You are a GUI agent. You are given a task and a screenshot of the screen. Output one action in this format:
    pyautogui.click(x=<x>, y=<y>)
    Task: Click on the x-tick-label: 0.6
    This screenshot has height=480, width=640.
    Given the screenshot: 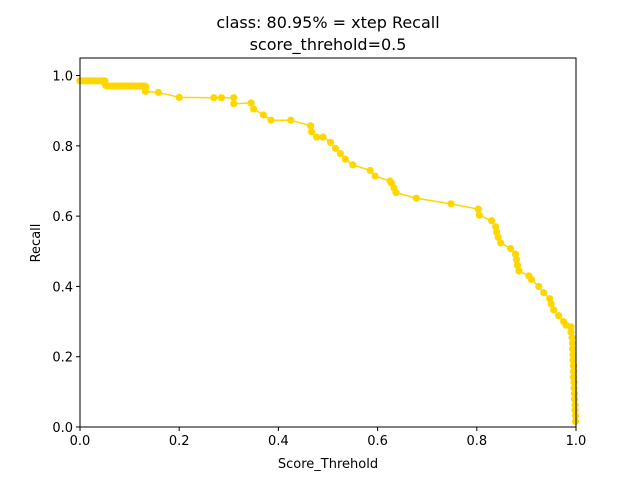 What is the action you would take?
    pyautogui.click(x=377, y=441)
    